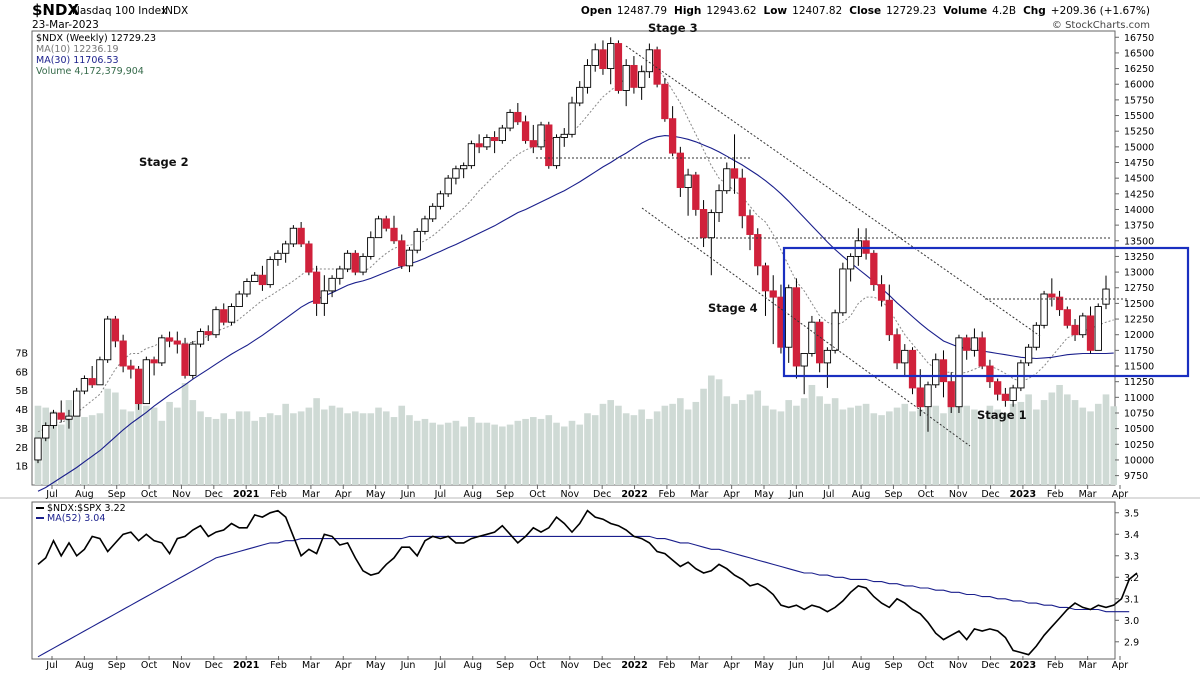 The width and height of the screenshot is (1200, 675). I want to click on y-tick-label: 13250, so click(1139, 257).